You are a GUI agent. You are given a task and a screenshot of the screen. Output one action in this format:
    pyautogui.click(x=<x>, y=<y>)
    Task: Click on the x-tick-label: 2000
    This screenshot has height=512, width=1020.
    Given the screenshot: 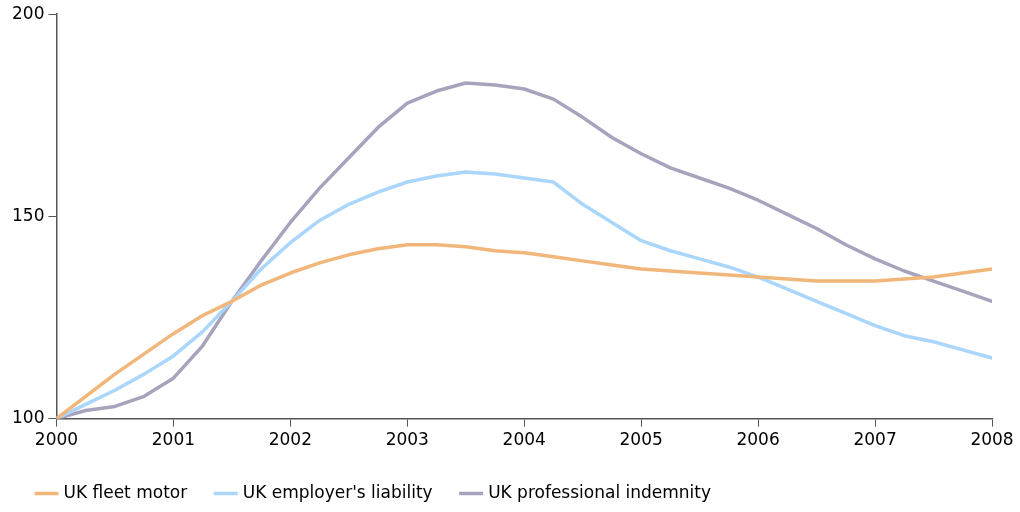 What is the action you would take?
    pyautogui.click(x=56, y=439)
    